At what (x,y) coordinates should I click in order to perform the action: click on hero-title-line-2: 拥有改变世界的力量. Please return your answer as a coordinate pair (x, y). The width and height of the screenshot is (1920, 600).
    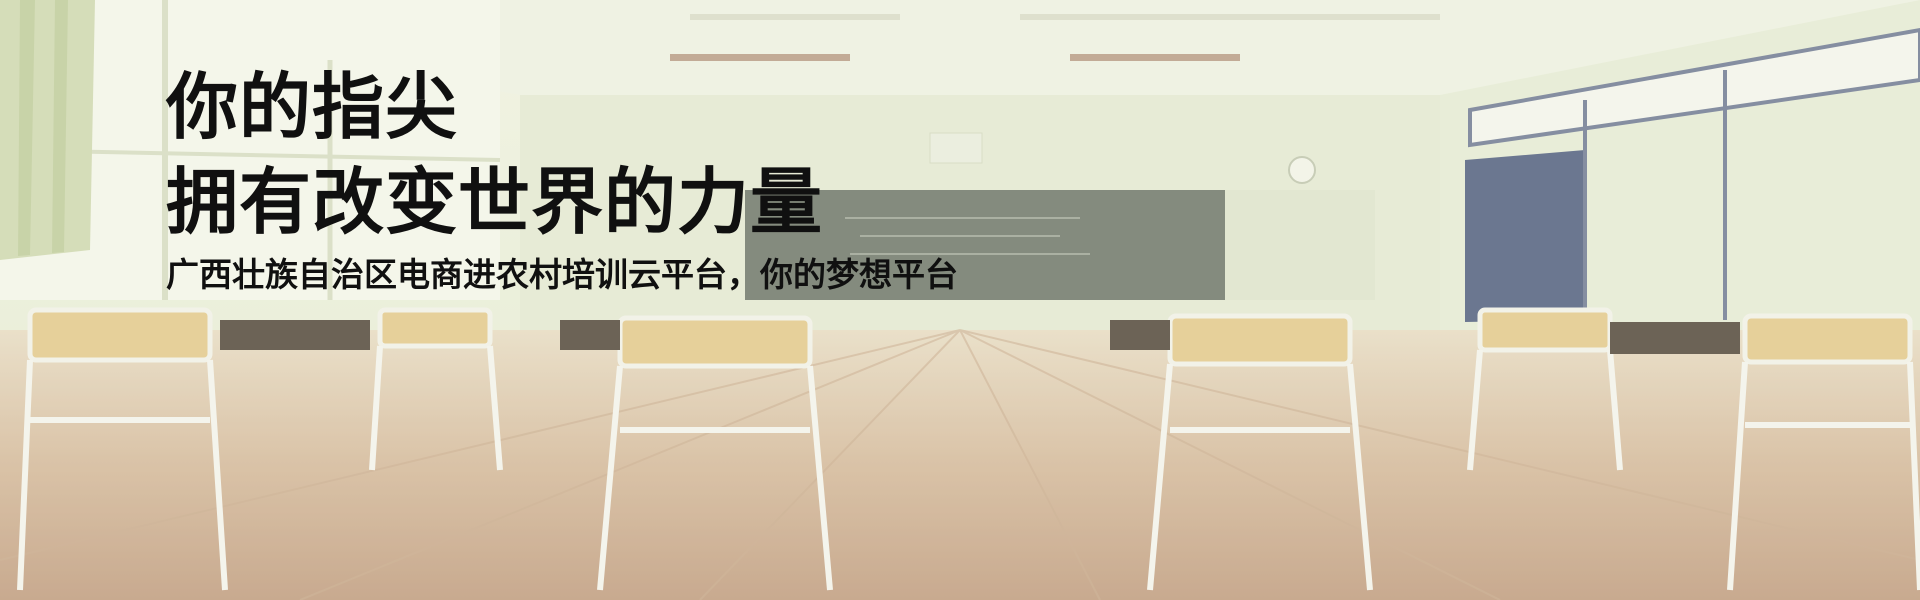
    Looking at the image, I should click on (495, 202).